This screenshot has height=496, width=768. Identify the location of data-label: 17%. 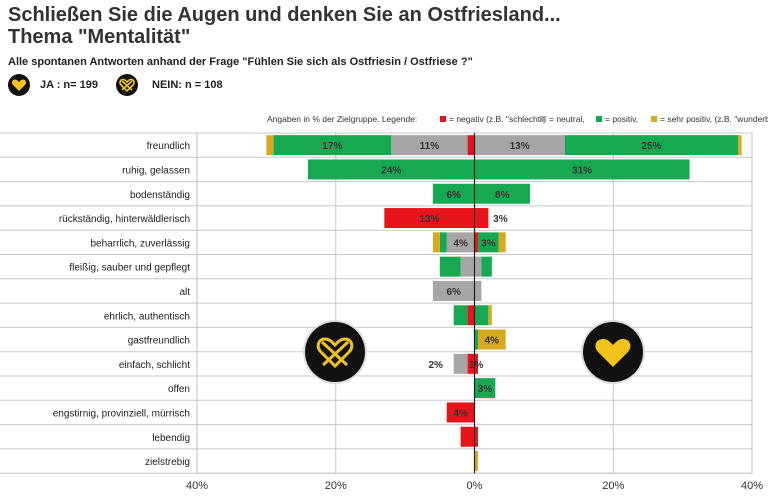
(332, 146).